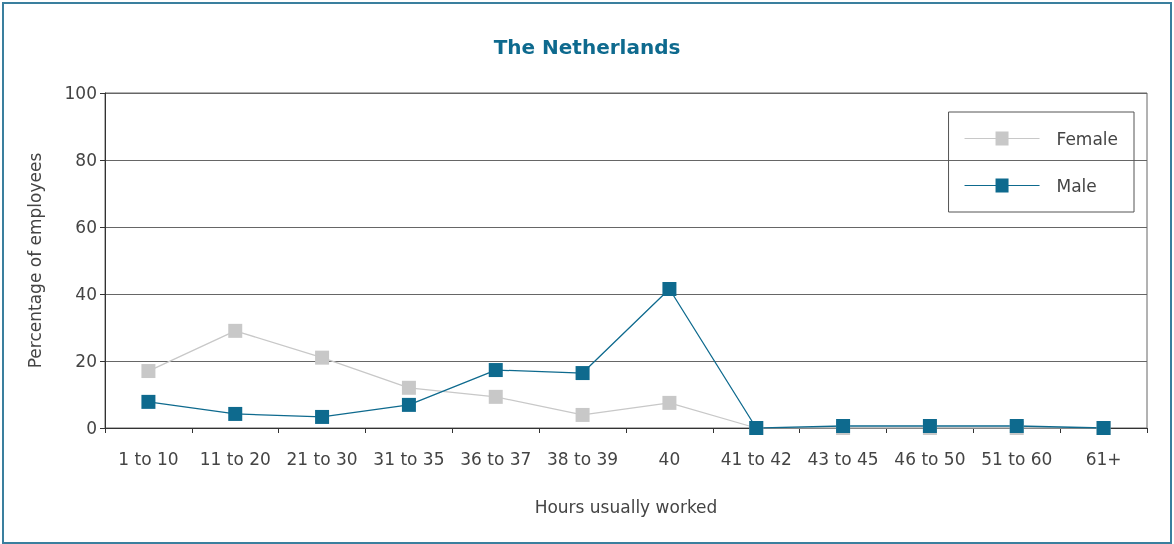 The image size is (1174, 544). What do you see at coordinates (80, 93) in the screenshot?
I see `y-tick-label: 100` at bounding box center [80, 93].